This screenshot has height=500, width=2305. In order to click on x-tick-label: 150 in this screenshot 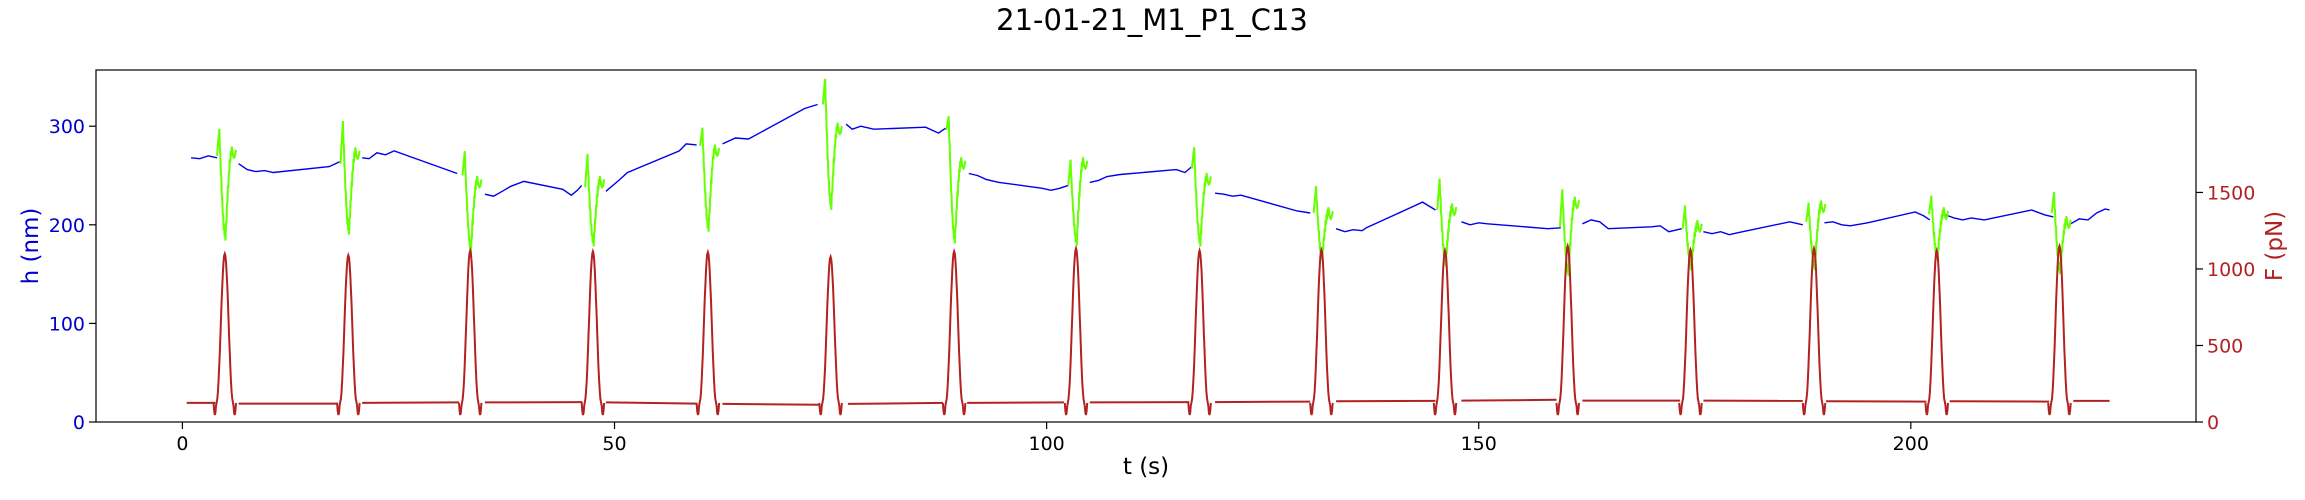, I will do `click(1479, 444)`.